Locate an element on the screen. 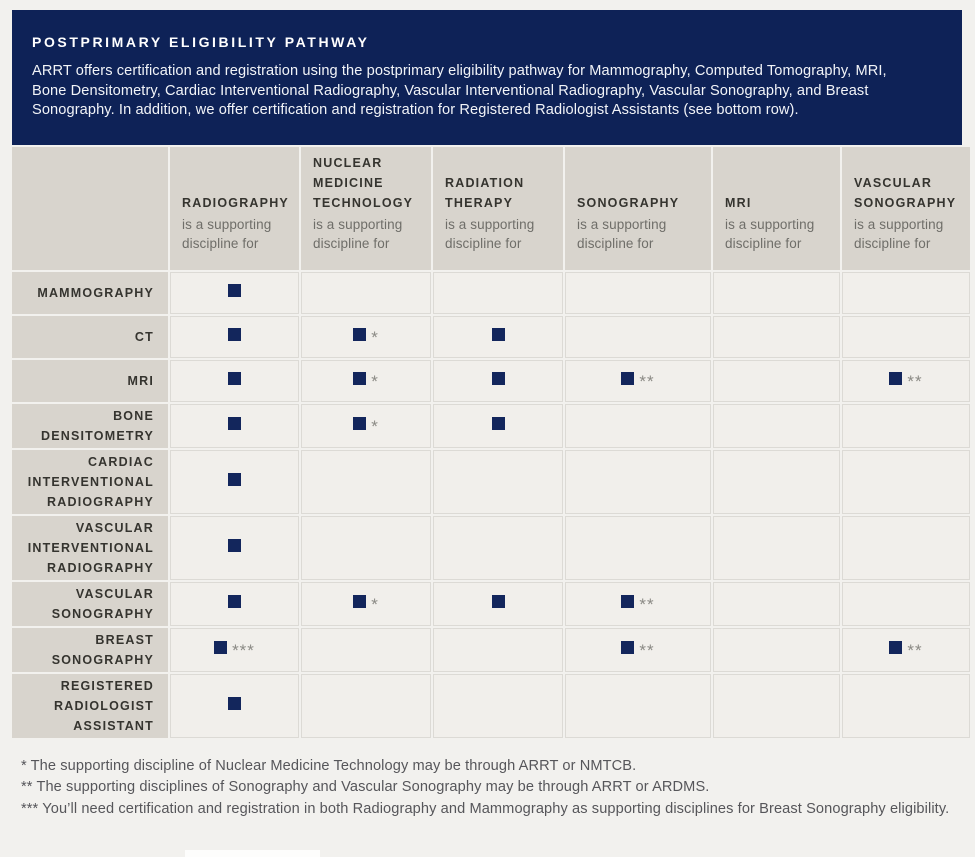  table-row-ct: CT * is located at coordinates (491, 336).